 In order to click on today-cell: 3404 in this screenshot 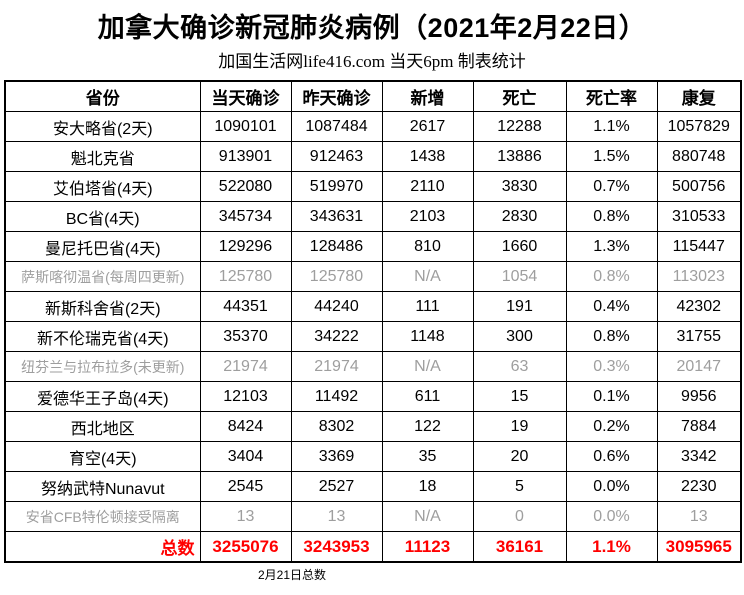, I will do `click(245, 456)`.